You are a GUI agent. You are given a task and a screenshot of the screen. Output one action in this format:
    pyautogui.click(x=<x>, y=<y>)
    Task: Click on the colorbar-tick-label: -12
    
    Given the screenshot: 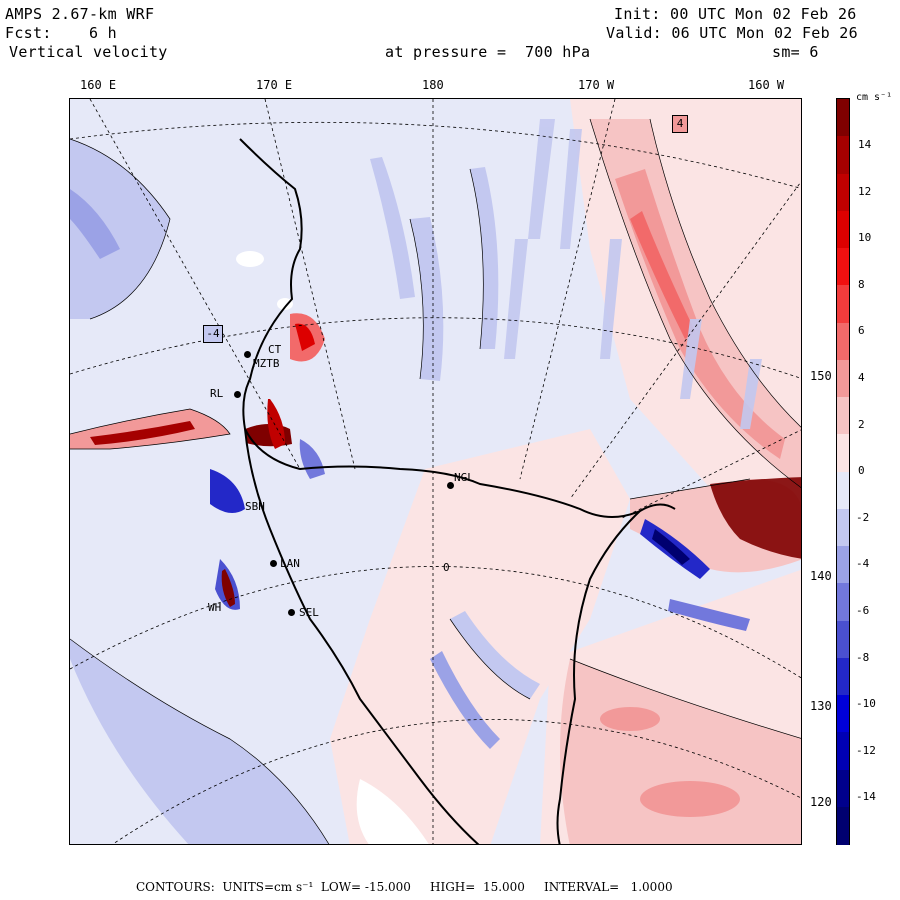 What is the action you would take?
    pyautogui.click(x=866, y=750)
    